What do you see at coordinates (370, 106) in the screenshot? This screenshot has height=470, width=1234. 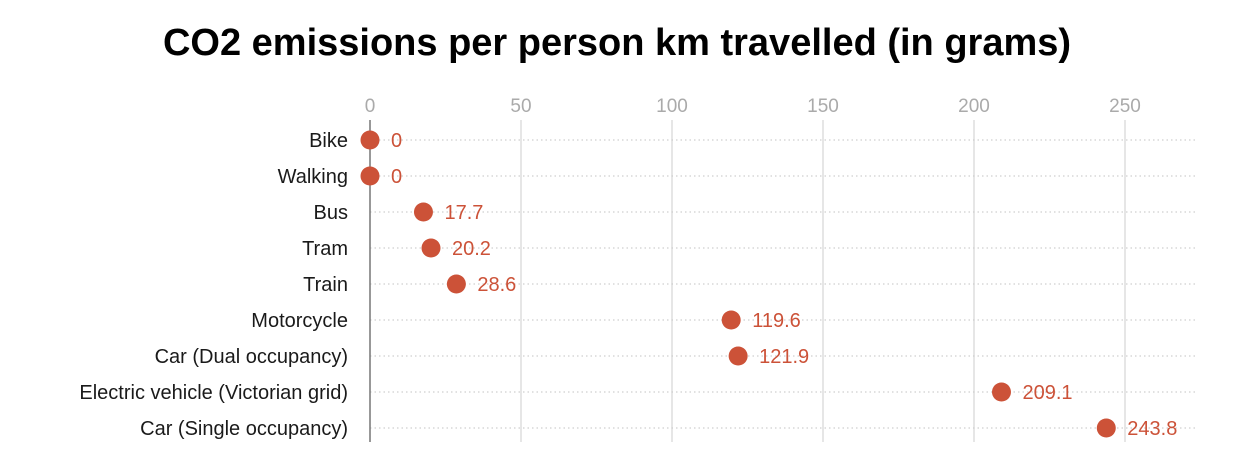 I see `x-tick-label: 0` at bounding box center [370, 106].